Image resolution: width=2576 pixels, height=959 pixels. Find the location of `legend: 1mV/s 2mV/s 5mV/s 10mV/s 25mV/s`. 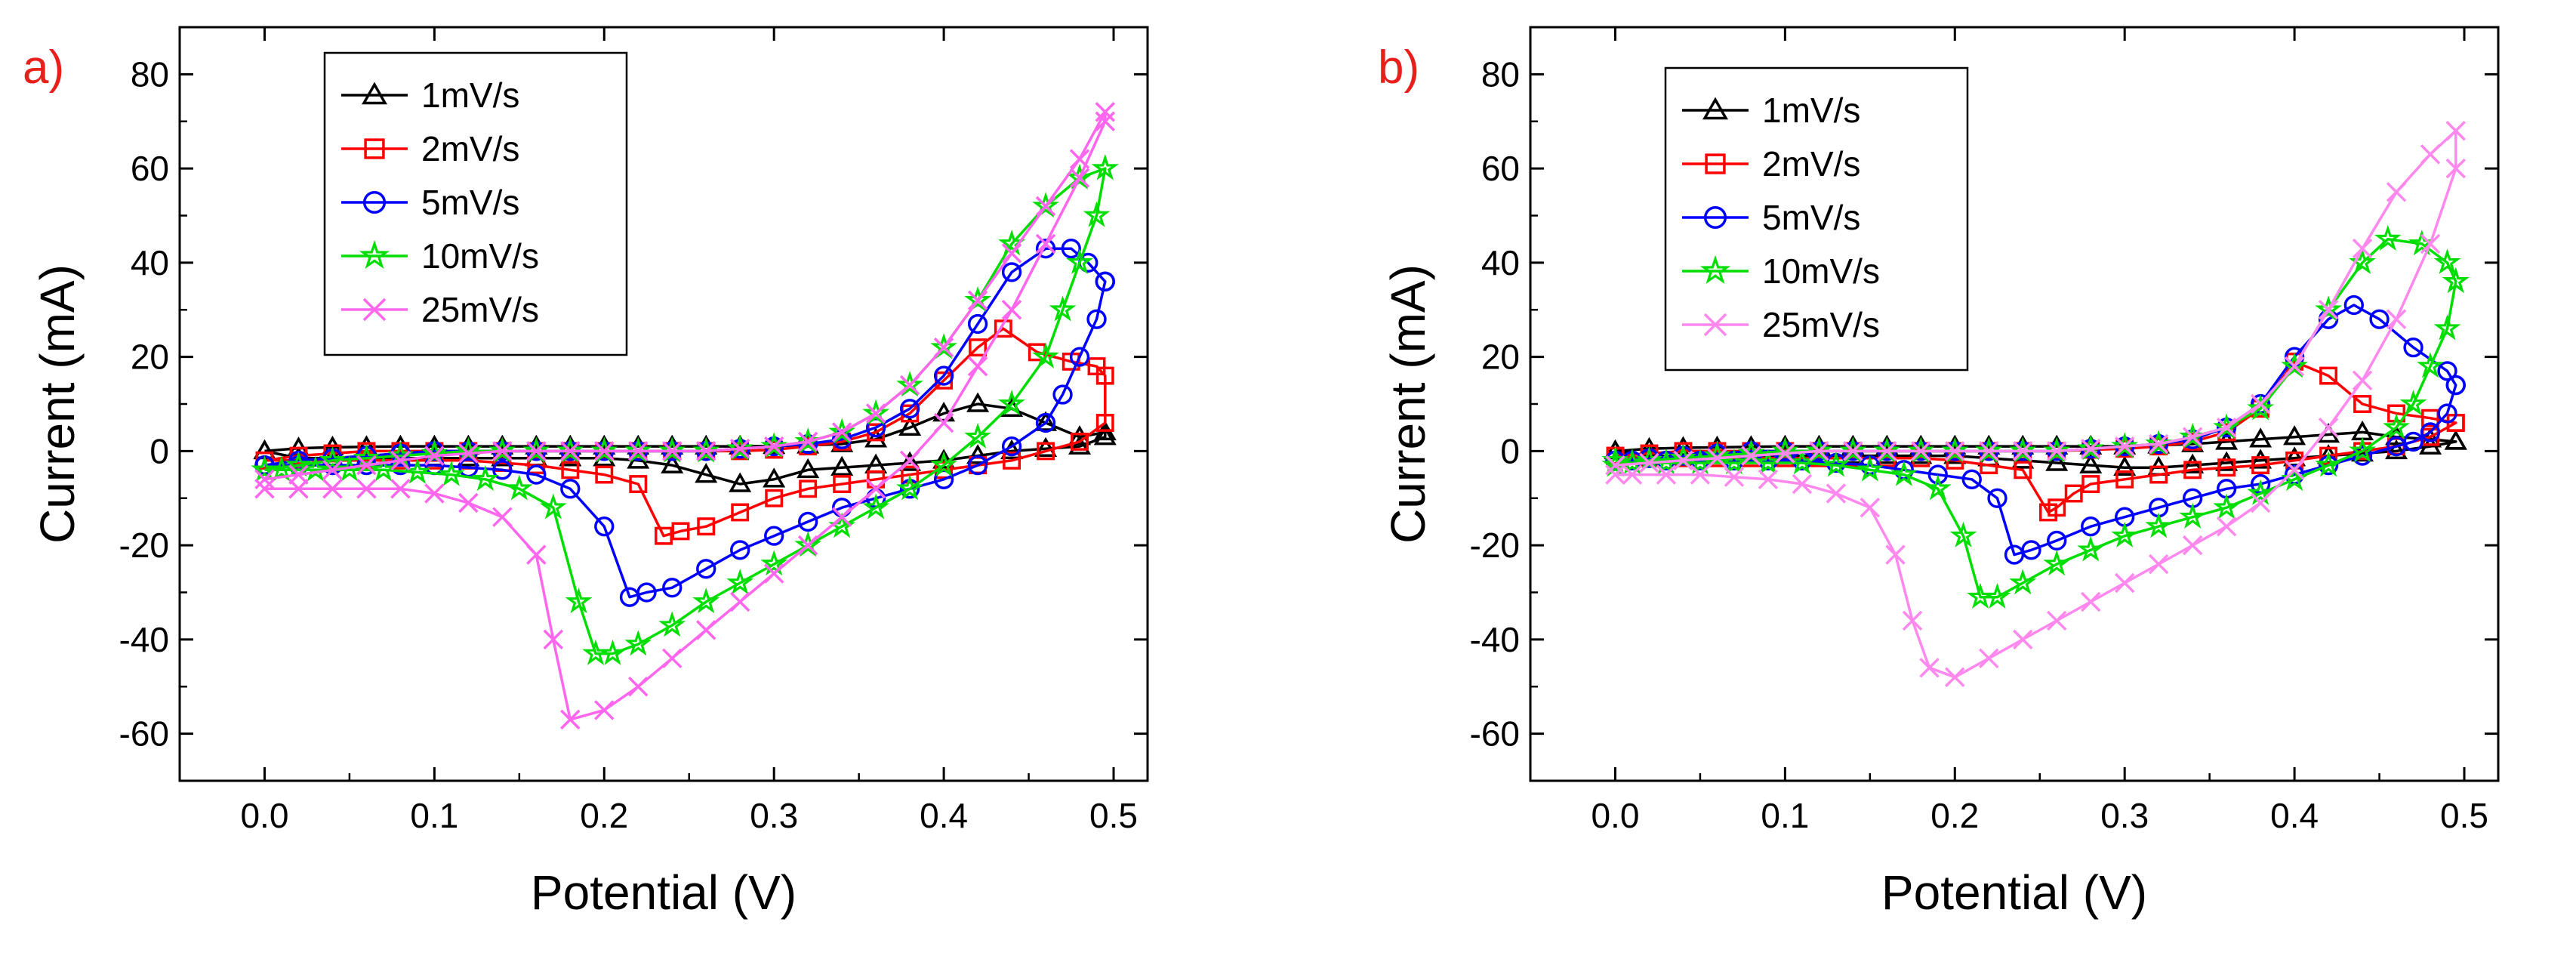

legend: 1mV/s 2mV/s 5mV/s 10mV/s 25mV/s is located at coordinates (475, 203).